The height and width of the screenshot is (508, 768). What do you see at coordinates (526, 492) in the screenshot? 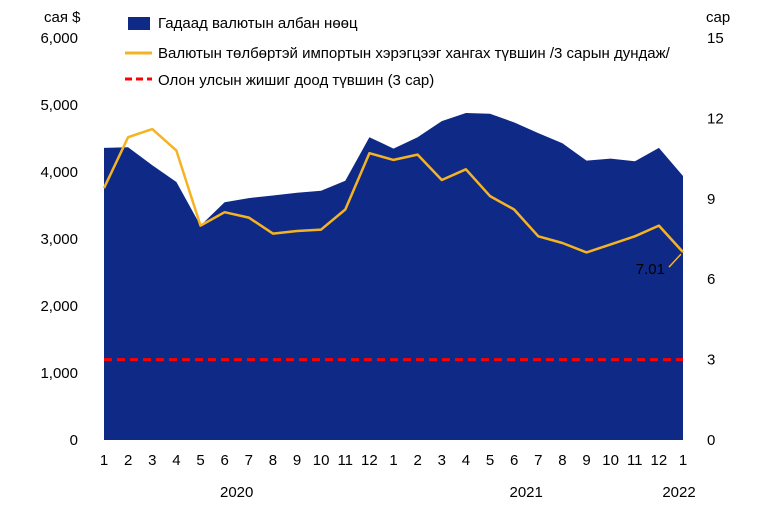
I see `x-axis-year-label: 2021` at bounding box center [526, 492].